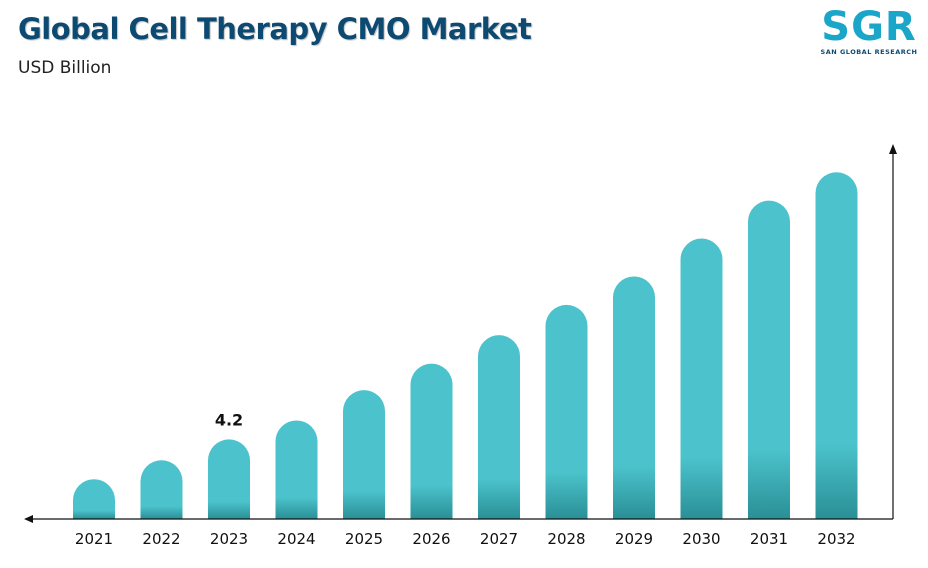  Describe the element at coordinates (701, 378) in the screenshot. I see `bar-2030` at that location.